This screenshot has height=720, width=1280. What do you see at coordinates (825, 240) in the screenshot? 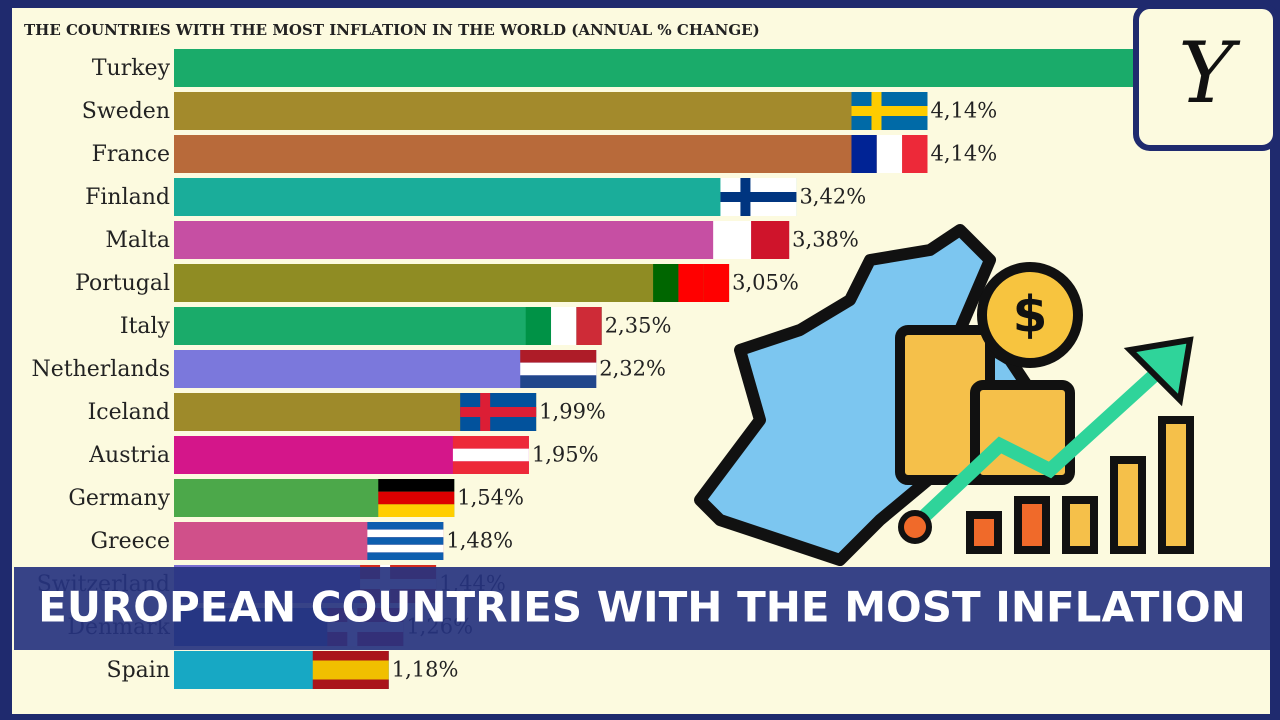
I see `value-label: 3,38%` at bounding box center [825, 240].